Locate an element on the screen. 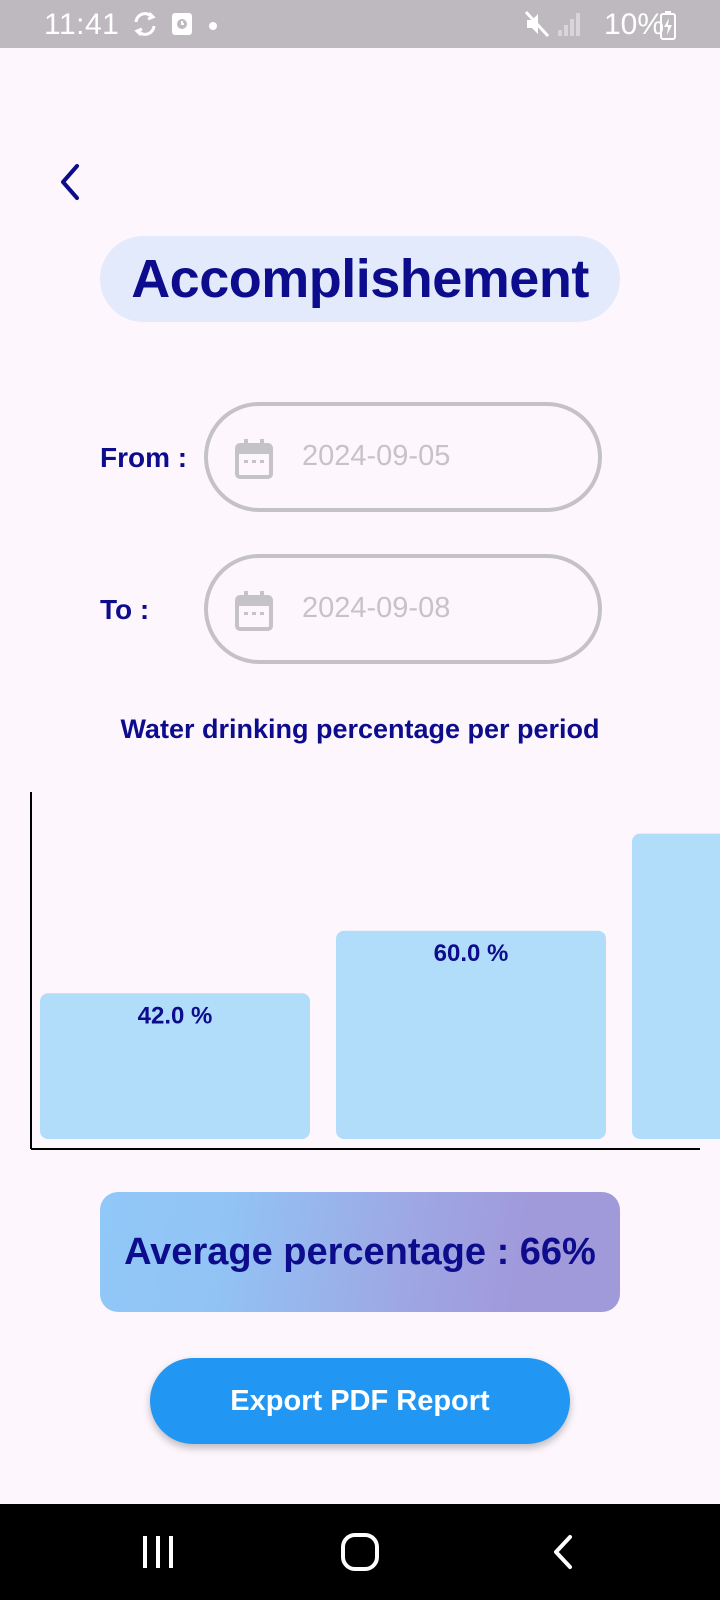 The height and width of the screenshot is (1600, 720). average-summary: Average percentage : 66% is located at coordinates (360, 1252).